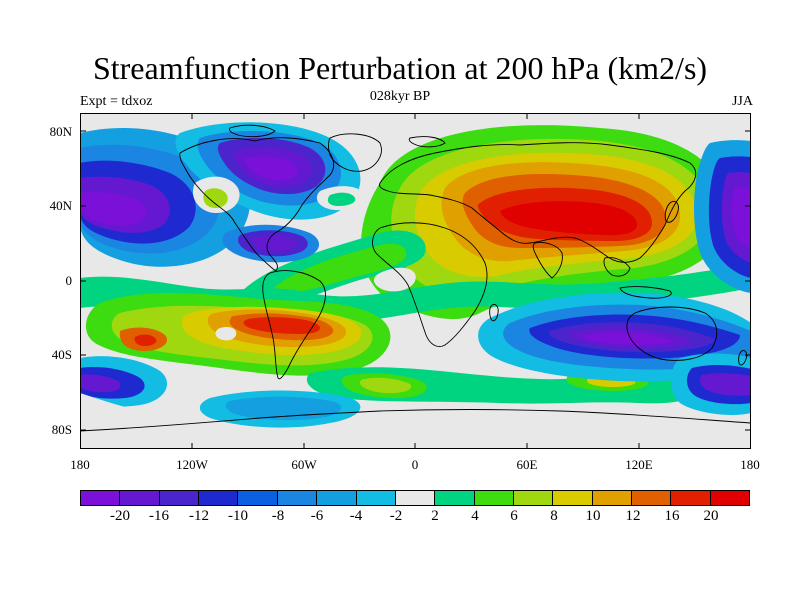  I want to click on time-label: 028kyr BP, so click(400, 96).